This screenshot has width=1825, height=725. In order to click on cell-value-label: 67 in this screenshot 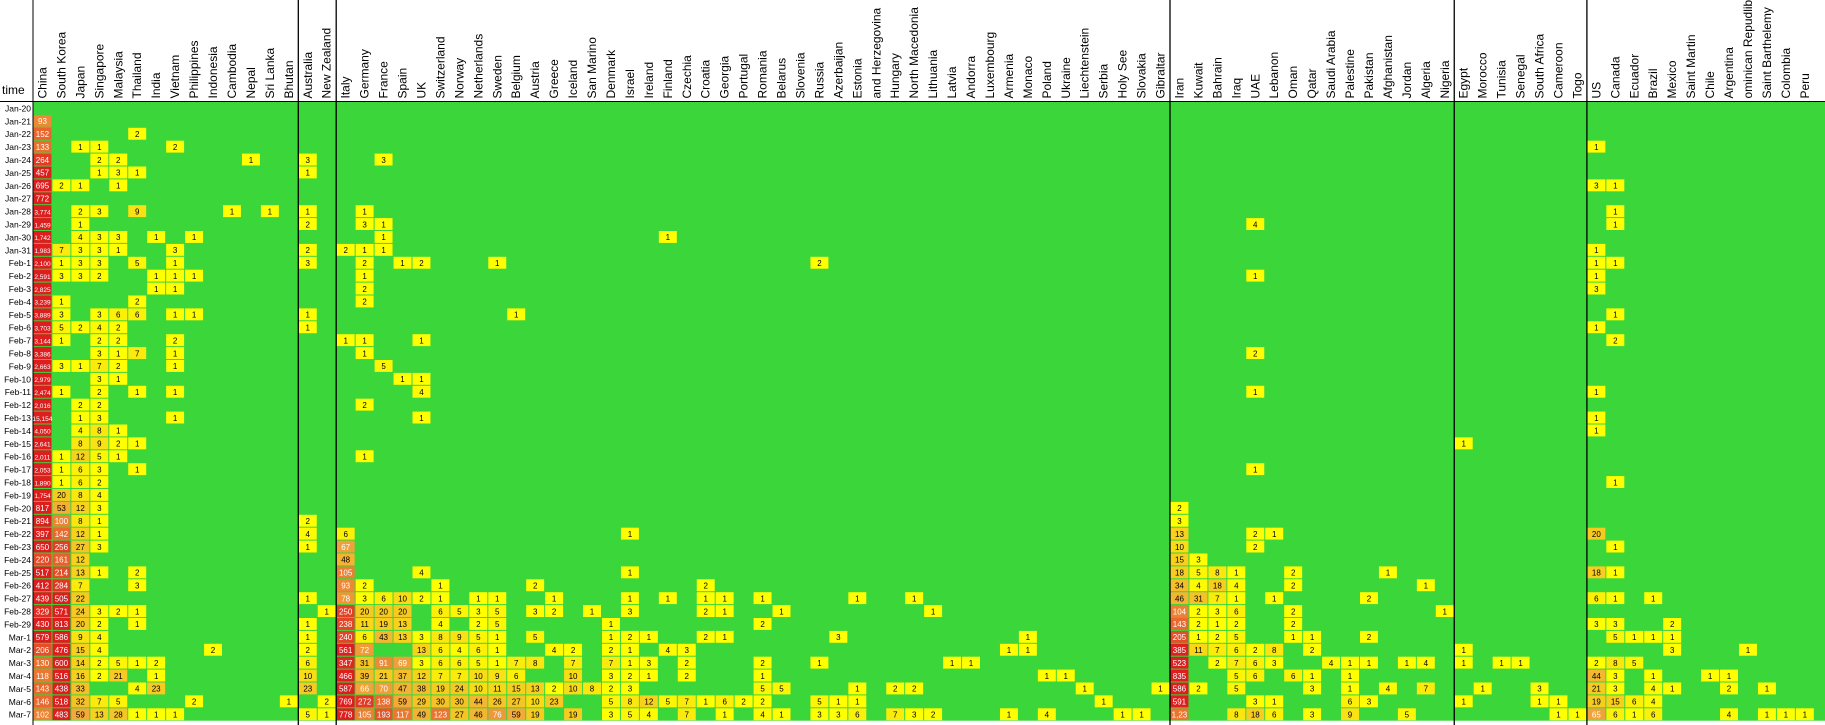, I will do `click(345, 547)`.